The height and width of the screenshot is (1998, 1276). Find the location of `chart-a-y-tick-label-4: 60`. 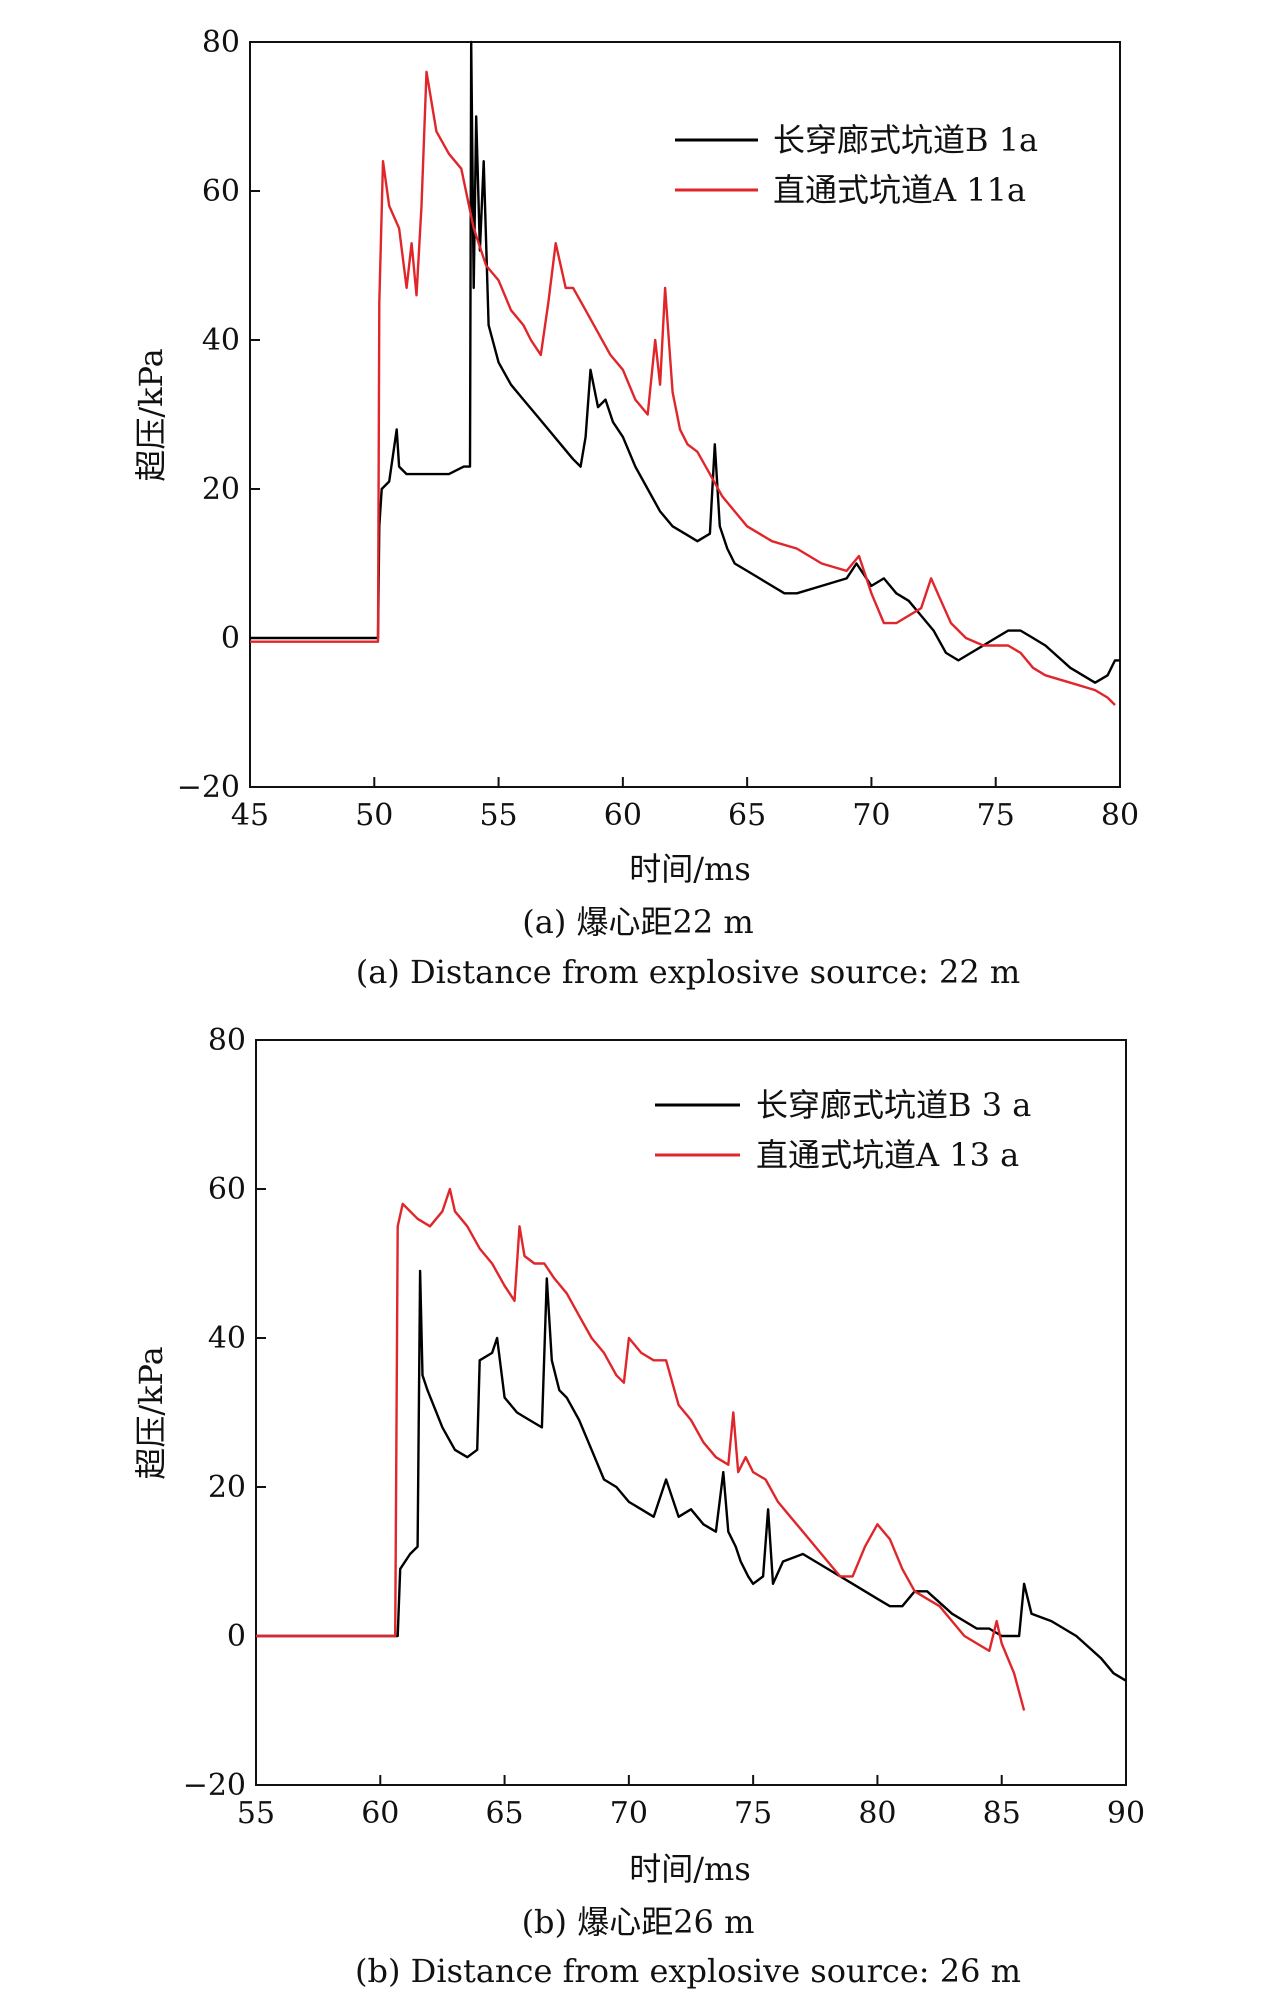

chart-a-y-tick-label-4: 60 is located at coordinates (221, 191).